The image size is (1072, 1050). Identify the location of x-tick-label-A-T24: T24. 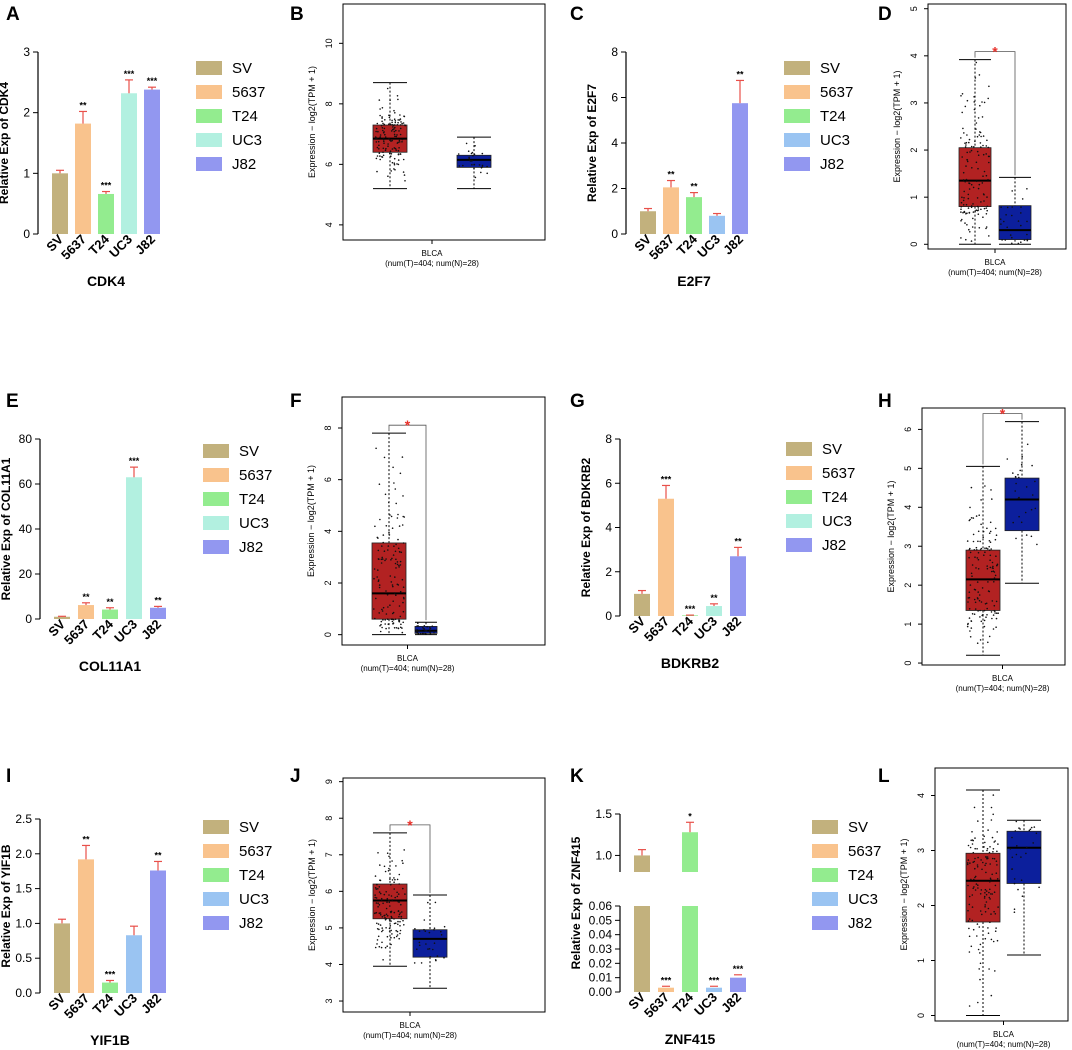
(99, 244).